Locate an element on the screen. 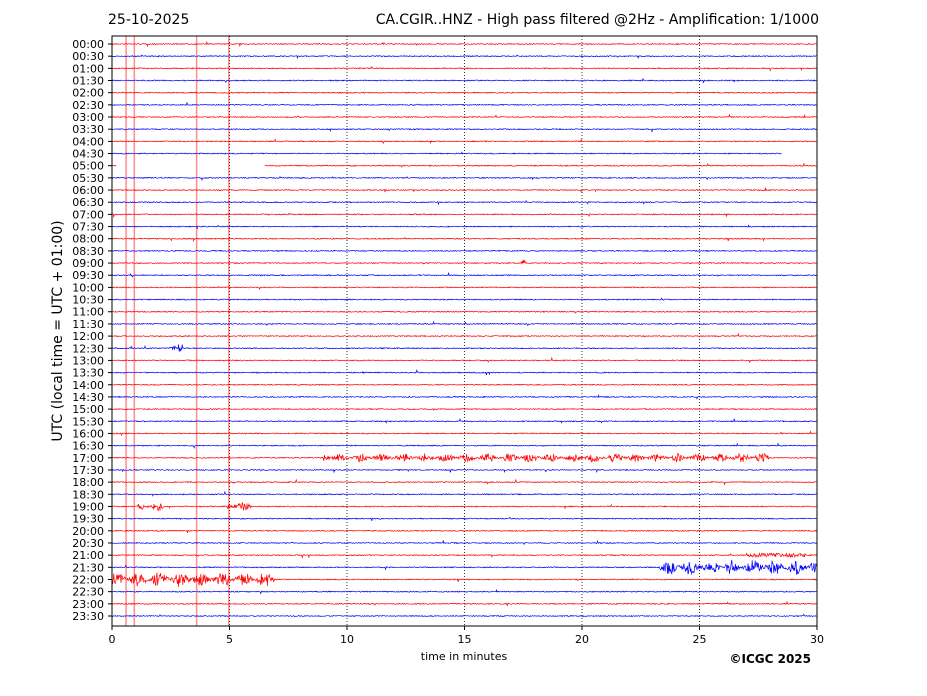 The height and width of the screenshot is (696, 927). y-tick-label: 07:30 is located at coordinates (88, 227).